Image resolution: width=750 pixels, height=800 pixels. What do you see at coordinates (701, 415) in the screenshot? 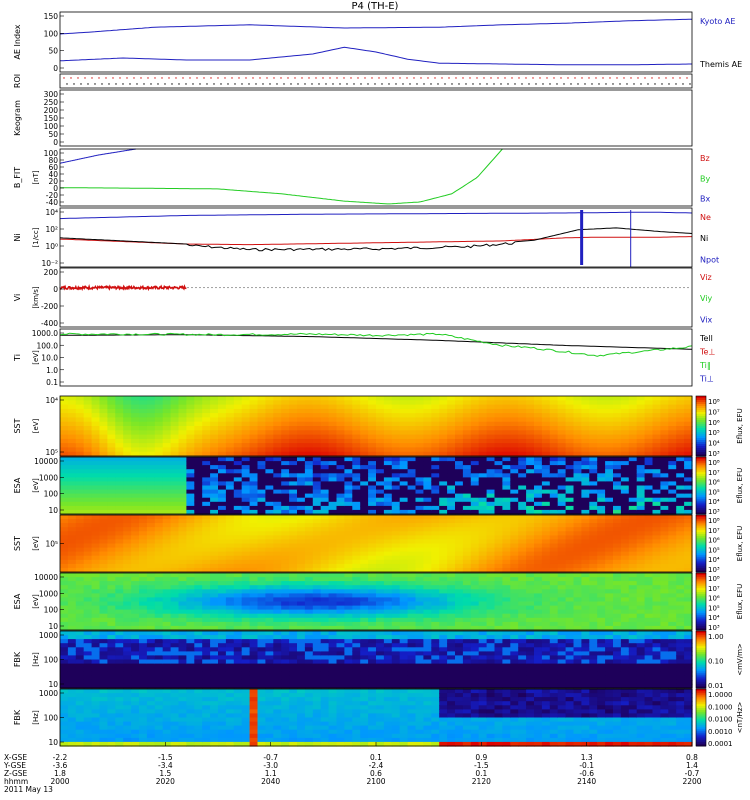
I see `colorbar-segment` at bounding box center [701, 415].